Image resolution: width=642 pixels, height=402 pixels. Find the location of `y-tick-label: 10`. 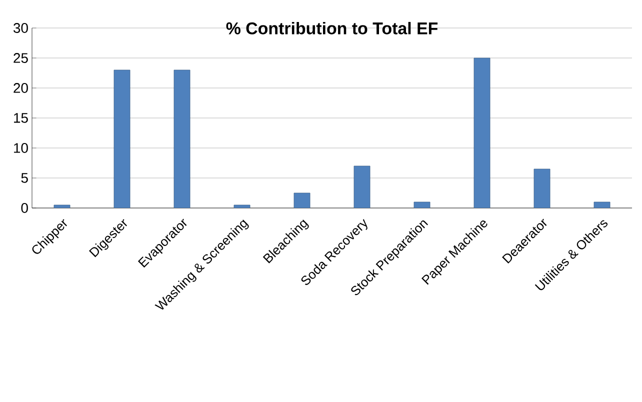

y-tick-label: 10 is located at coordinates (21, 148).